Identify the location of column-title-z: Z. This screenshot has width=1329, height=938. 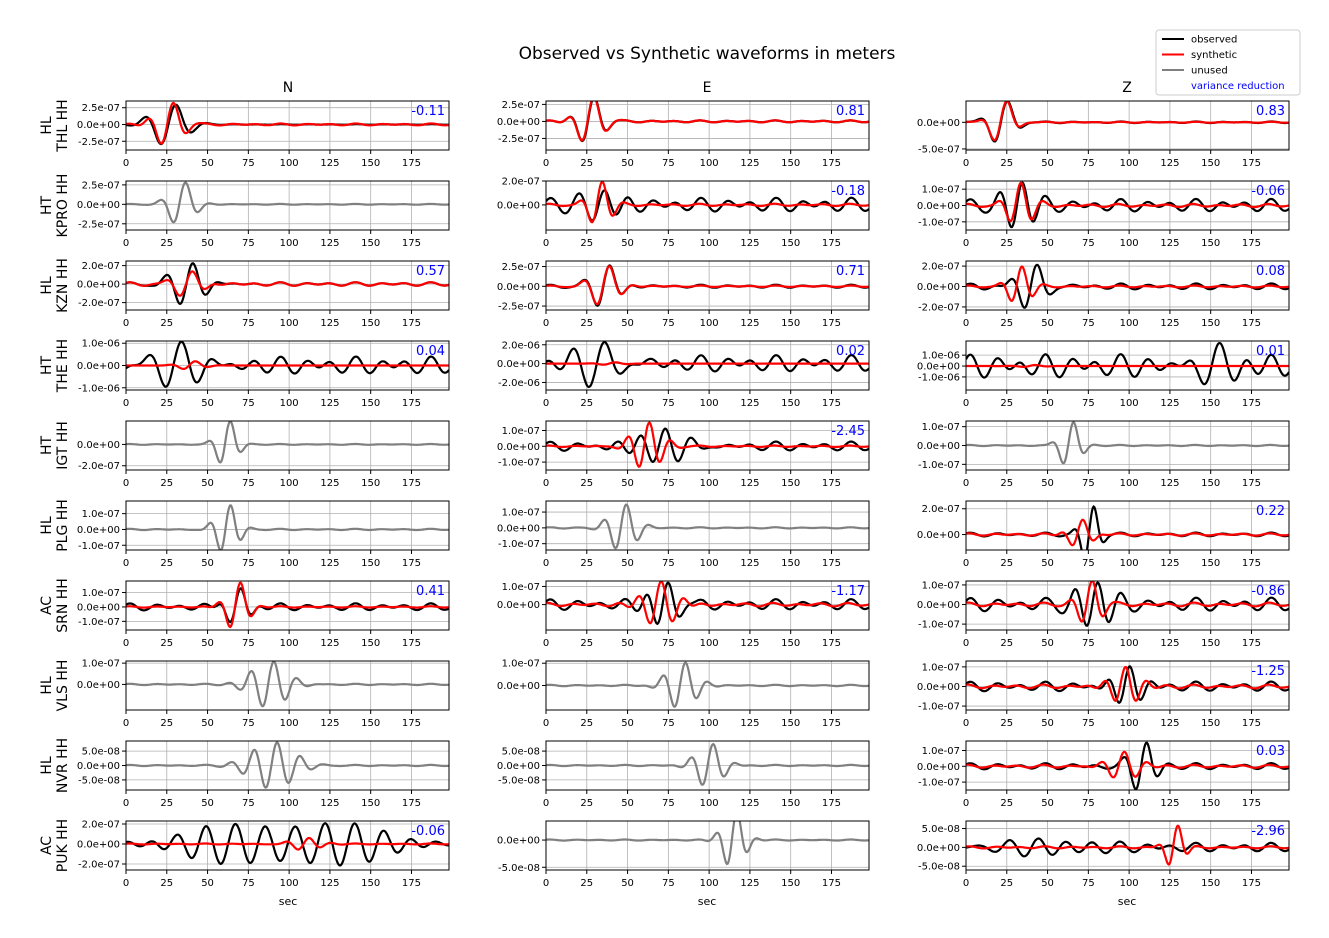
(1127, 88).